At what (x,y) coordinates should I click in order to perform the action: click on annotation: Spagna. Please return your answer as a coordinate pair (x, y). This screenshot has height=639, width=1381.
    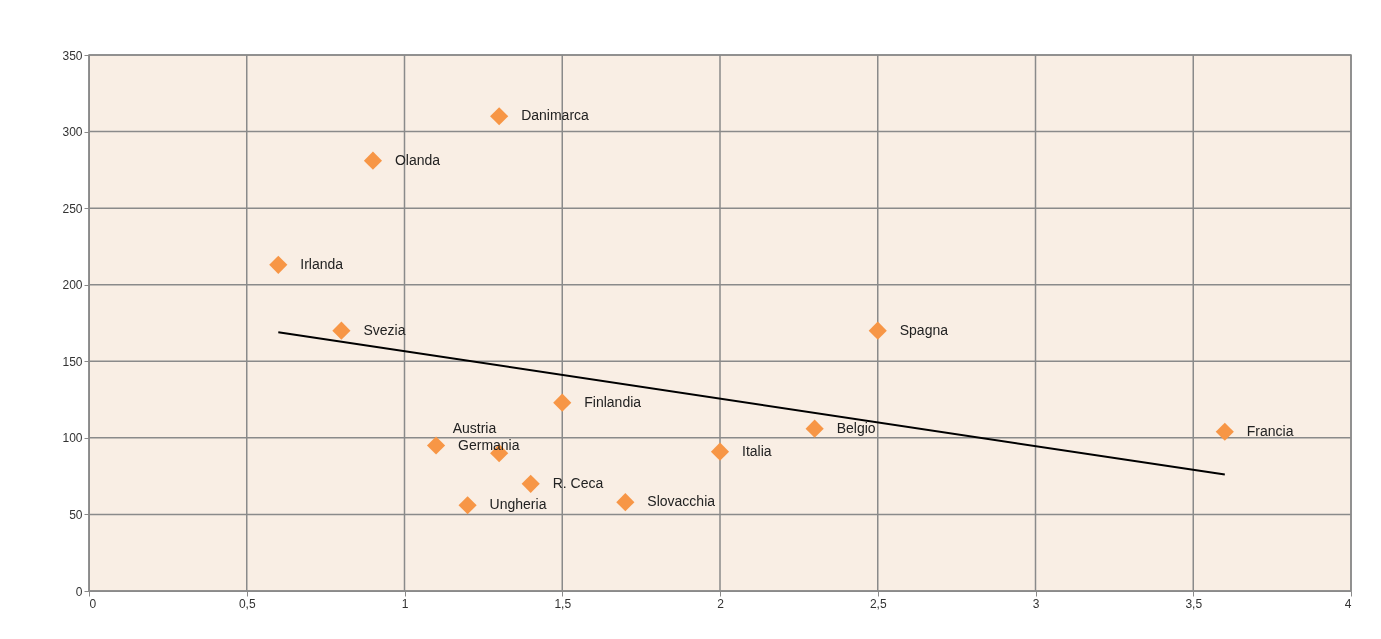
    Looking at the image, I should click on (924, 329).